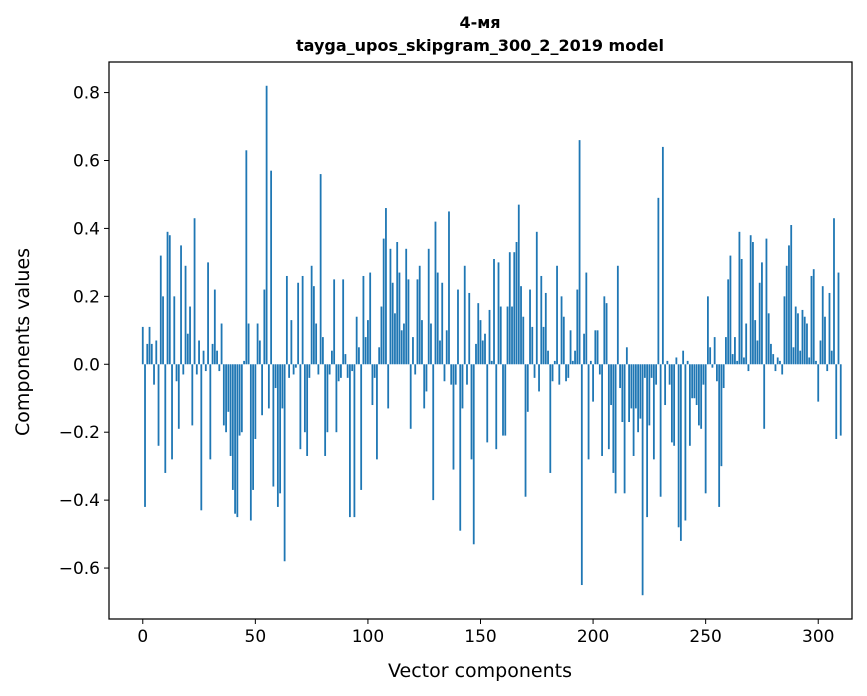 Image resolution: width=867 pixels, height=696 pixels. I want to click on y-axis-ticks: −0.6 −0.4 −0.2 0.0 0.2 0.4 0.6 0.8, so click(84, 331).